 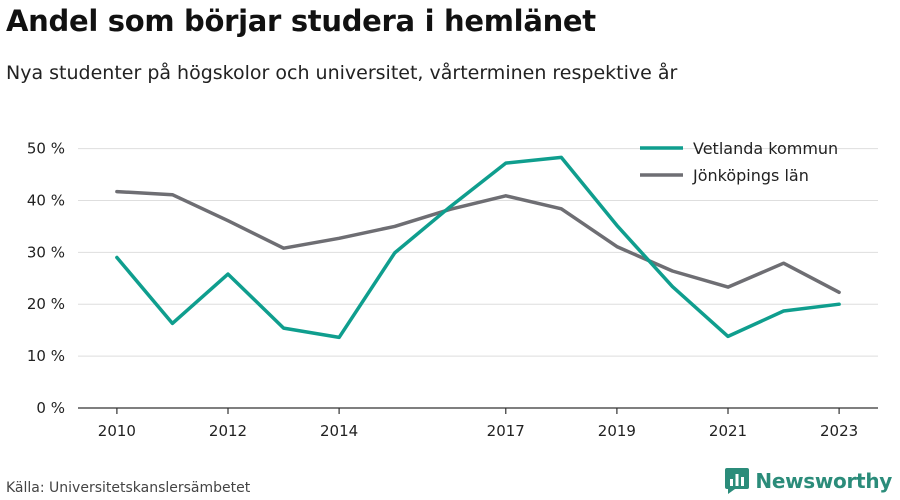 I want to click on y-tick-label: 20 %, so click(x=46, y=304).